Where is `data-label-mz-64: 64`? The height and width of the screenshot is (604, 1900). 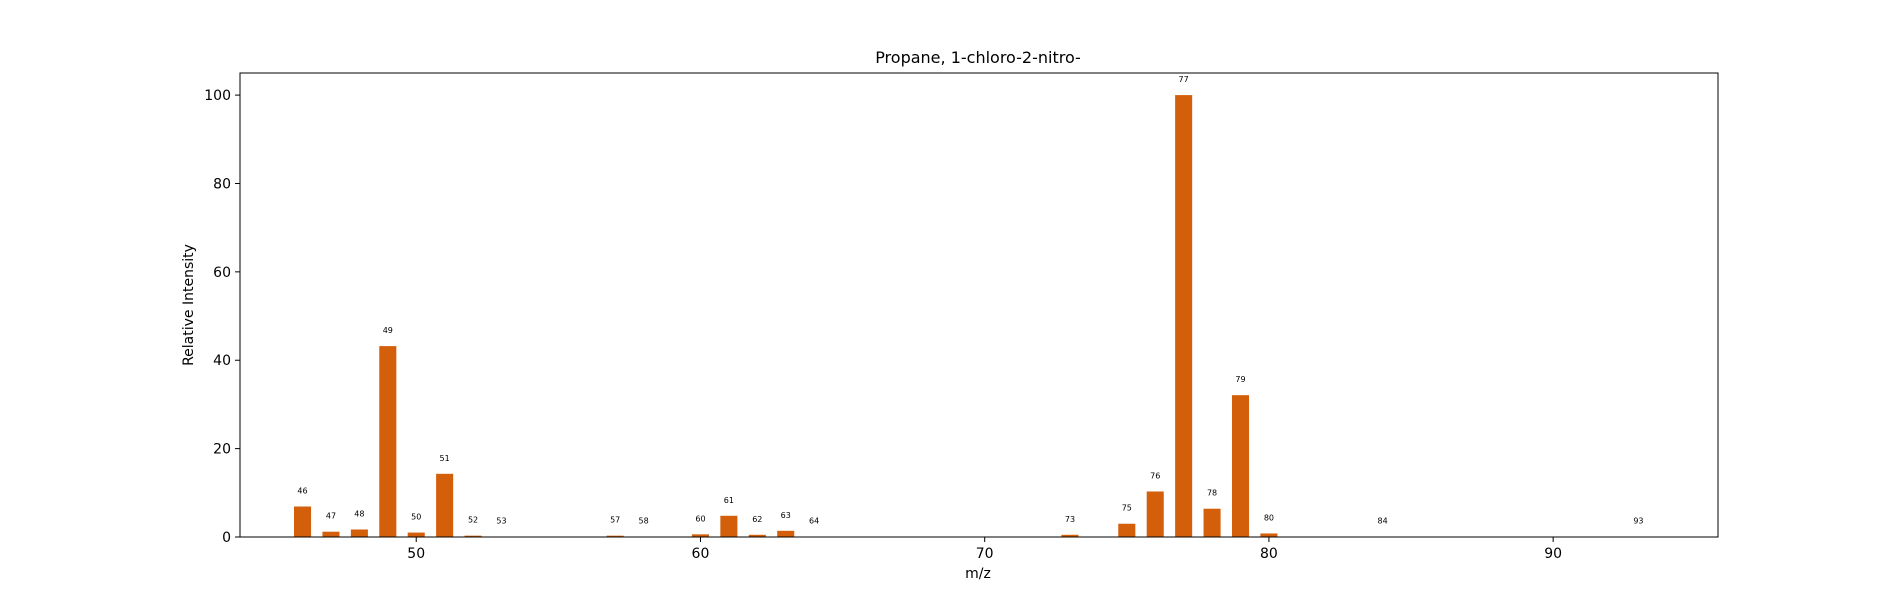
data-label-mz-64: 64 is located at coordinates (814, 521).